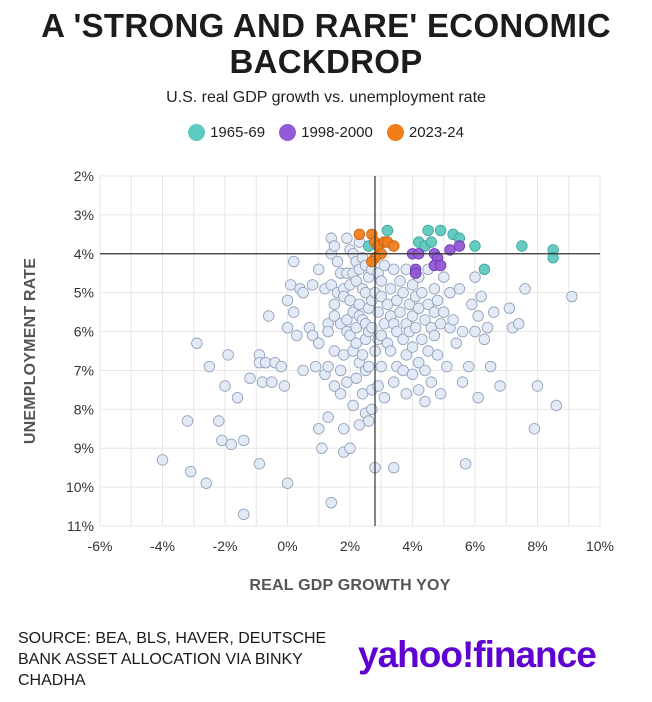  I want to click on y-axis-label: UNEMPLOYMENT RATE, so click(30, 351).